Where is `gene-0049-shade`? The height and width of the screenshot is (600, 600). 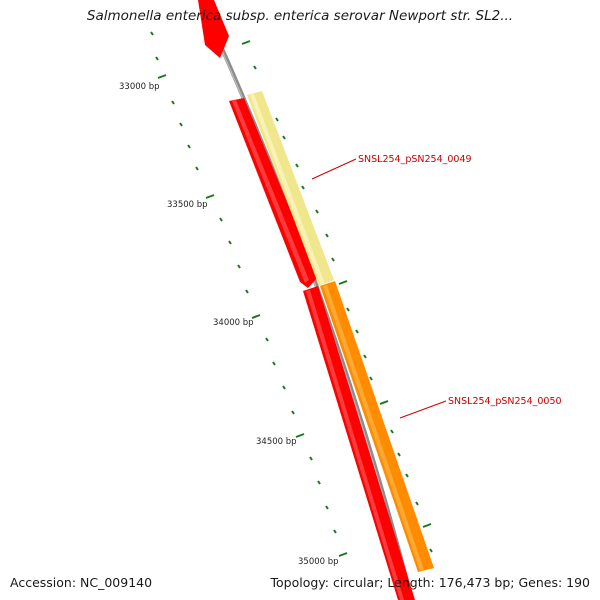
gene-0049-shade is located at coordinates (287, 189).